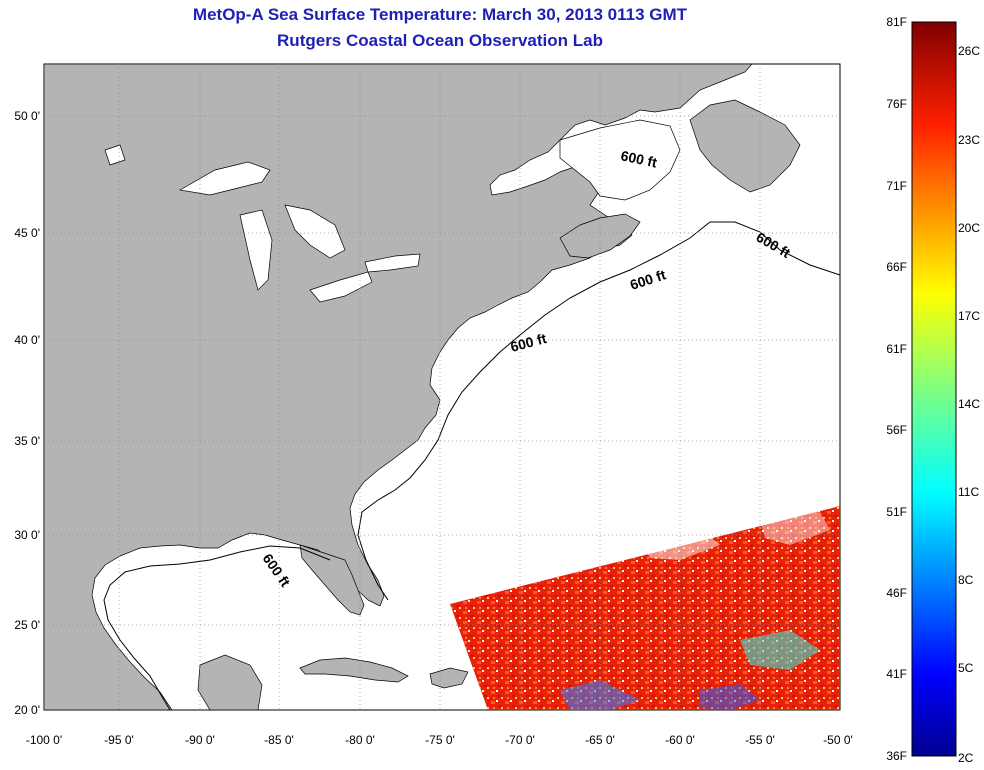 Image resolution: width=984 pixels, height=770 pixels. What do you see at coordinates (896, 593) in the screenshot?
I see `colorbar-f-label: 46F` at bounding box center [896, 593].